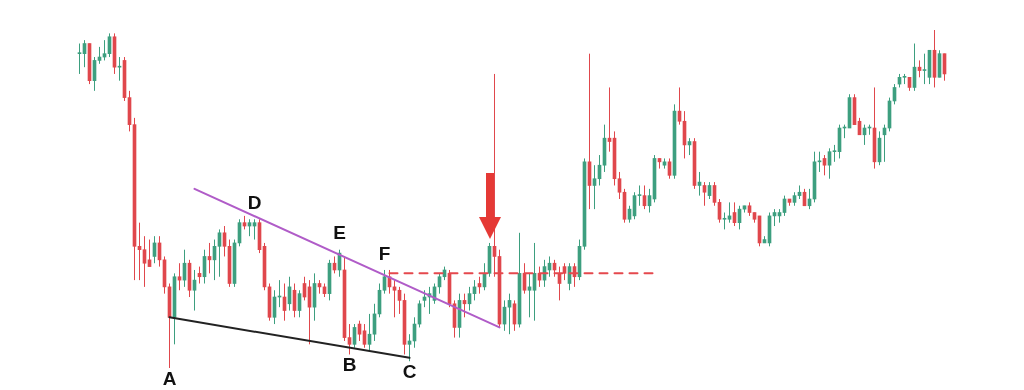 The width and height of the screenshot is (1024, 390). What do you see at coordinates (339, 233) in the screenshot?
I see `annotation: E` at bounding box center [339, 233].